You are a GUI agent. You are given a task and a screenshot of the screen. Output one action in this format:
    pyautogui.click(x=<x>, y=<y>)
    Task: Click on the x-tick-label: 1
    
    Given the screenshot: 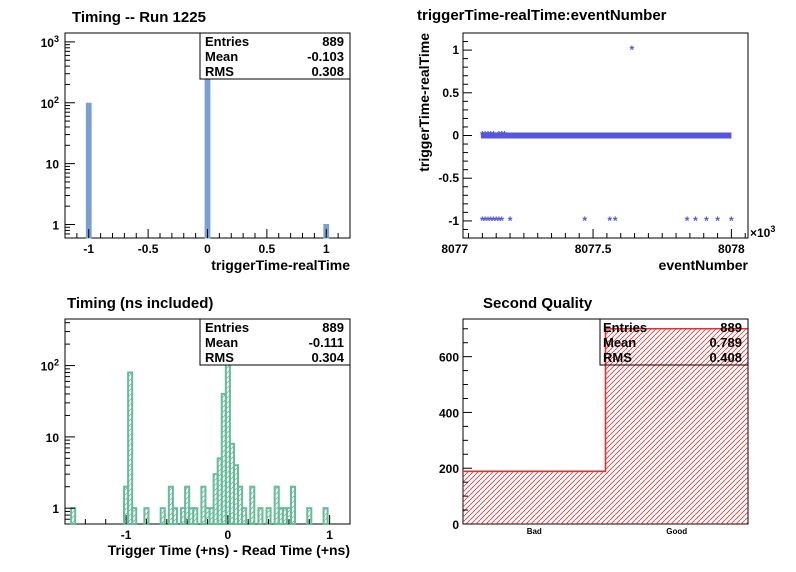 What is the action you would take?
    pyautogui.click(x=326, y=249)
    